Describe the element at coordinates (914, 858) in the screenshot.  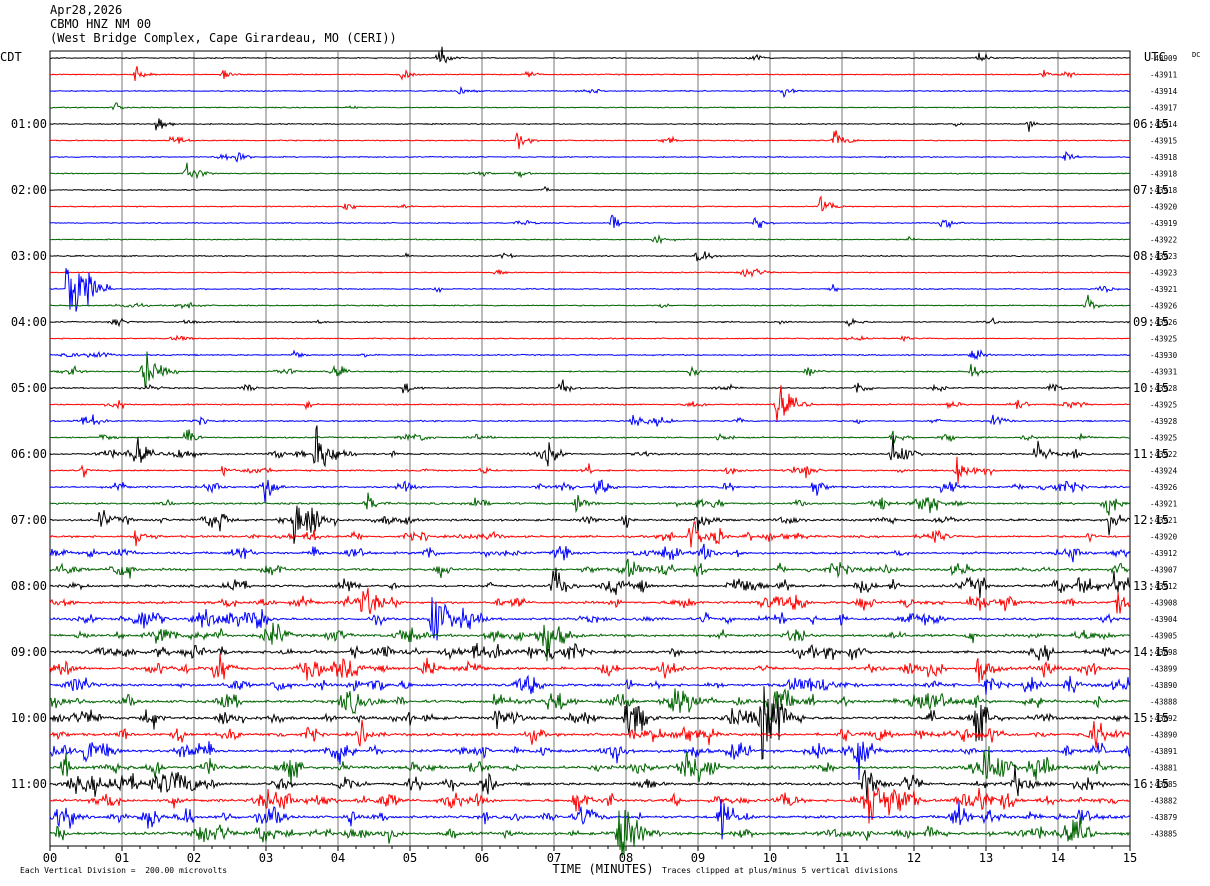
I see `x-tick-label: 12` at that location.